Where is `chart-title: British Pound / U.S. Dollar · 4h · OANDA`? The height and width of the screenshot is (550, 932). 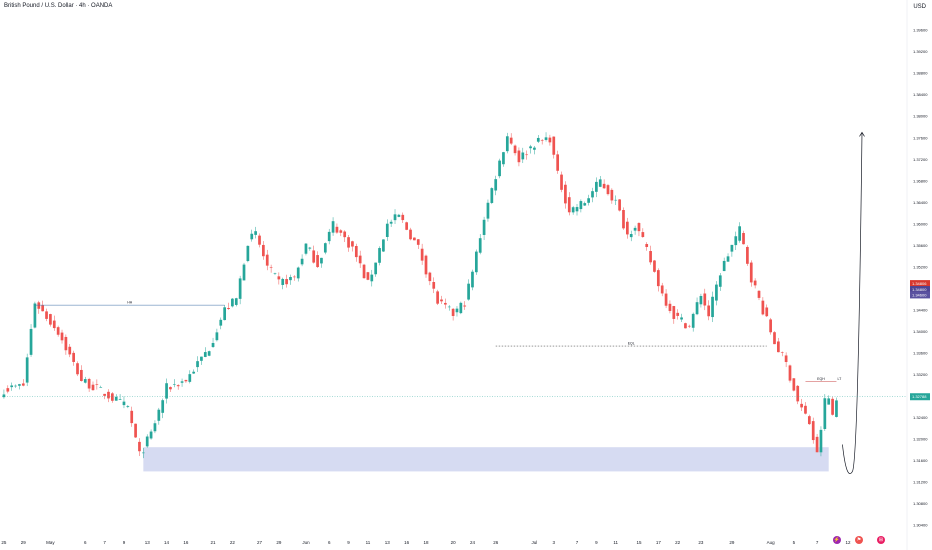 chart-title: British Pound / U.S. Dollar · 4h · OANDA is located at coordinates (58, 6).